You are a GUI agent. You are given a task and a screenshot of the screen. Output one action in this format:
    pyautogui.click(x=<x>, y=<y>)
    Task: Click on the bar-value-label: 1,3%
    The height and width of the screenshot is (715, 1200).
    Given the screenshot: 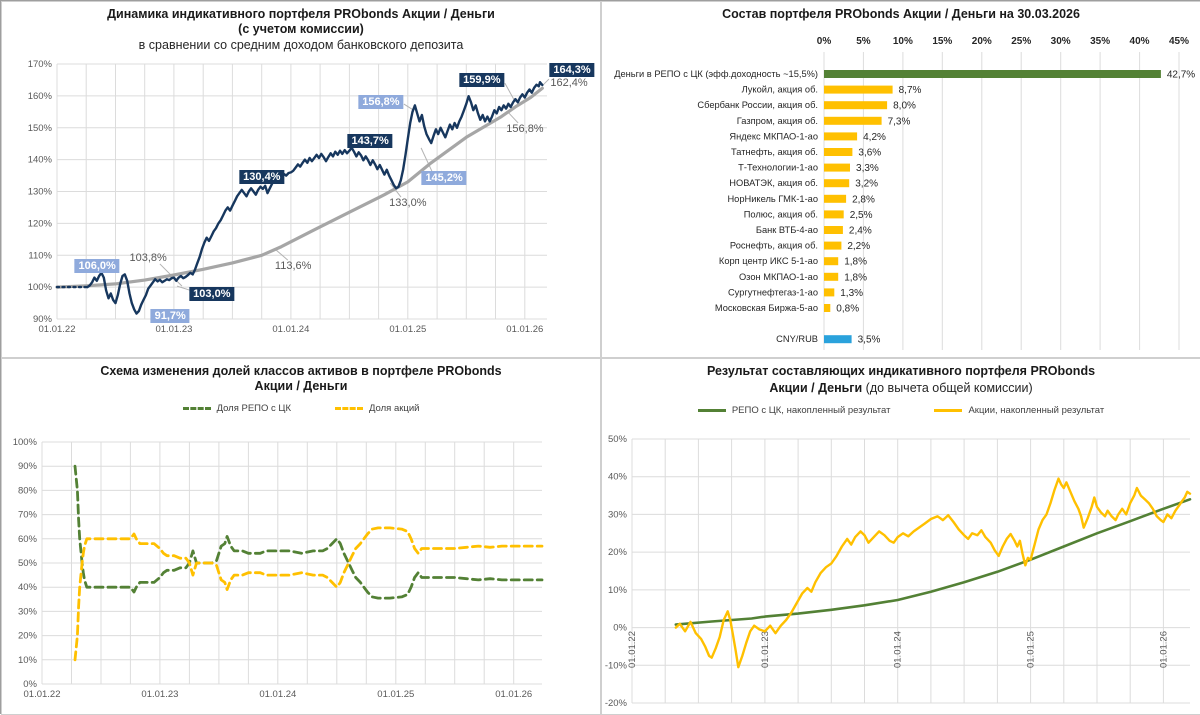 What is the action you would take?
    pyautogui.click(x=851, y=293)
    